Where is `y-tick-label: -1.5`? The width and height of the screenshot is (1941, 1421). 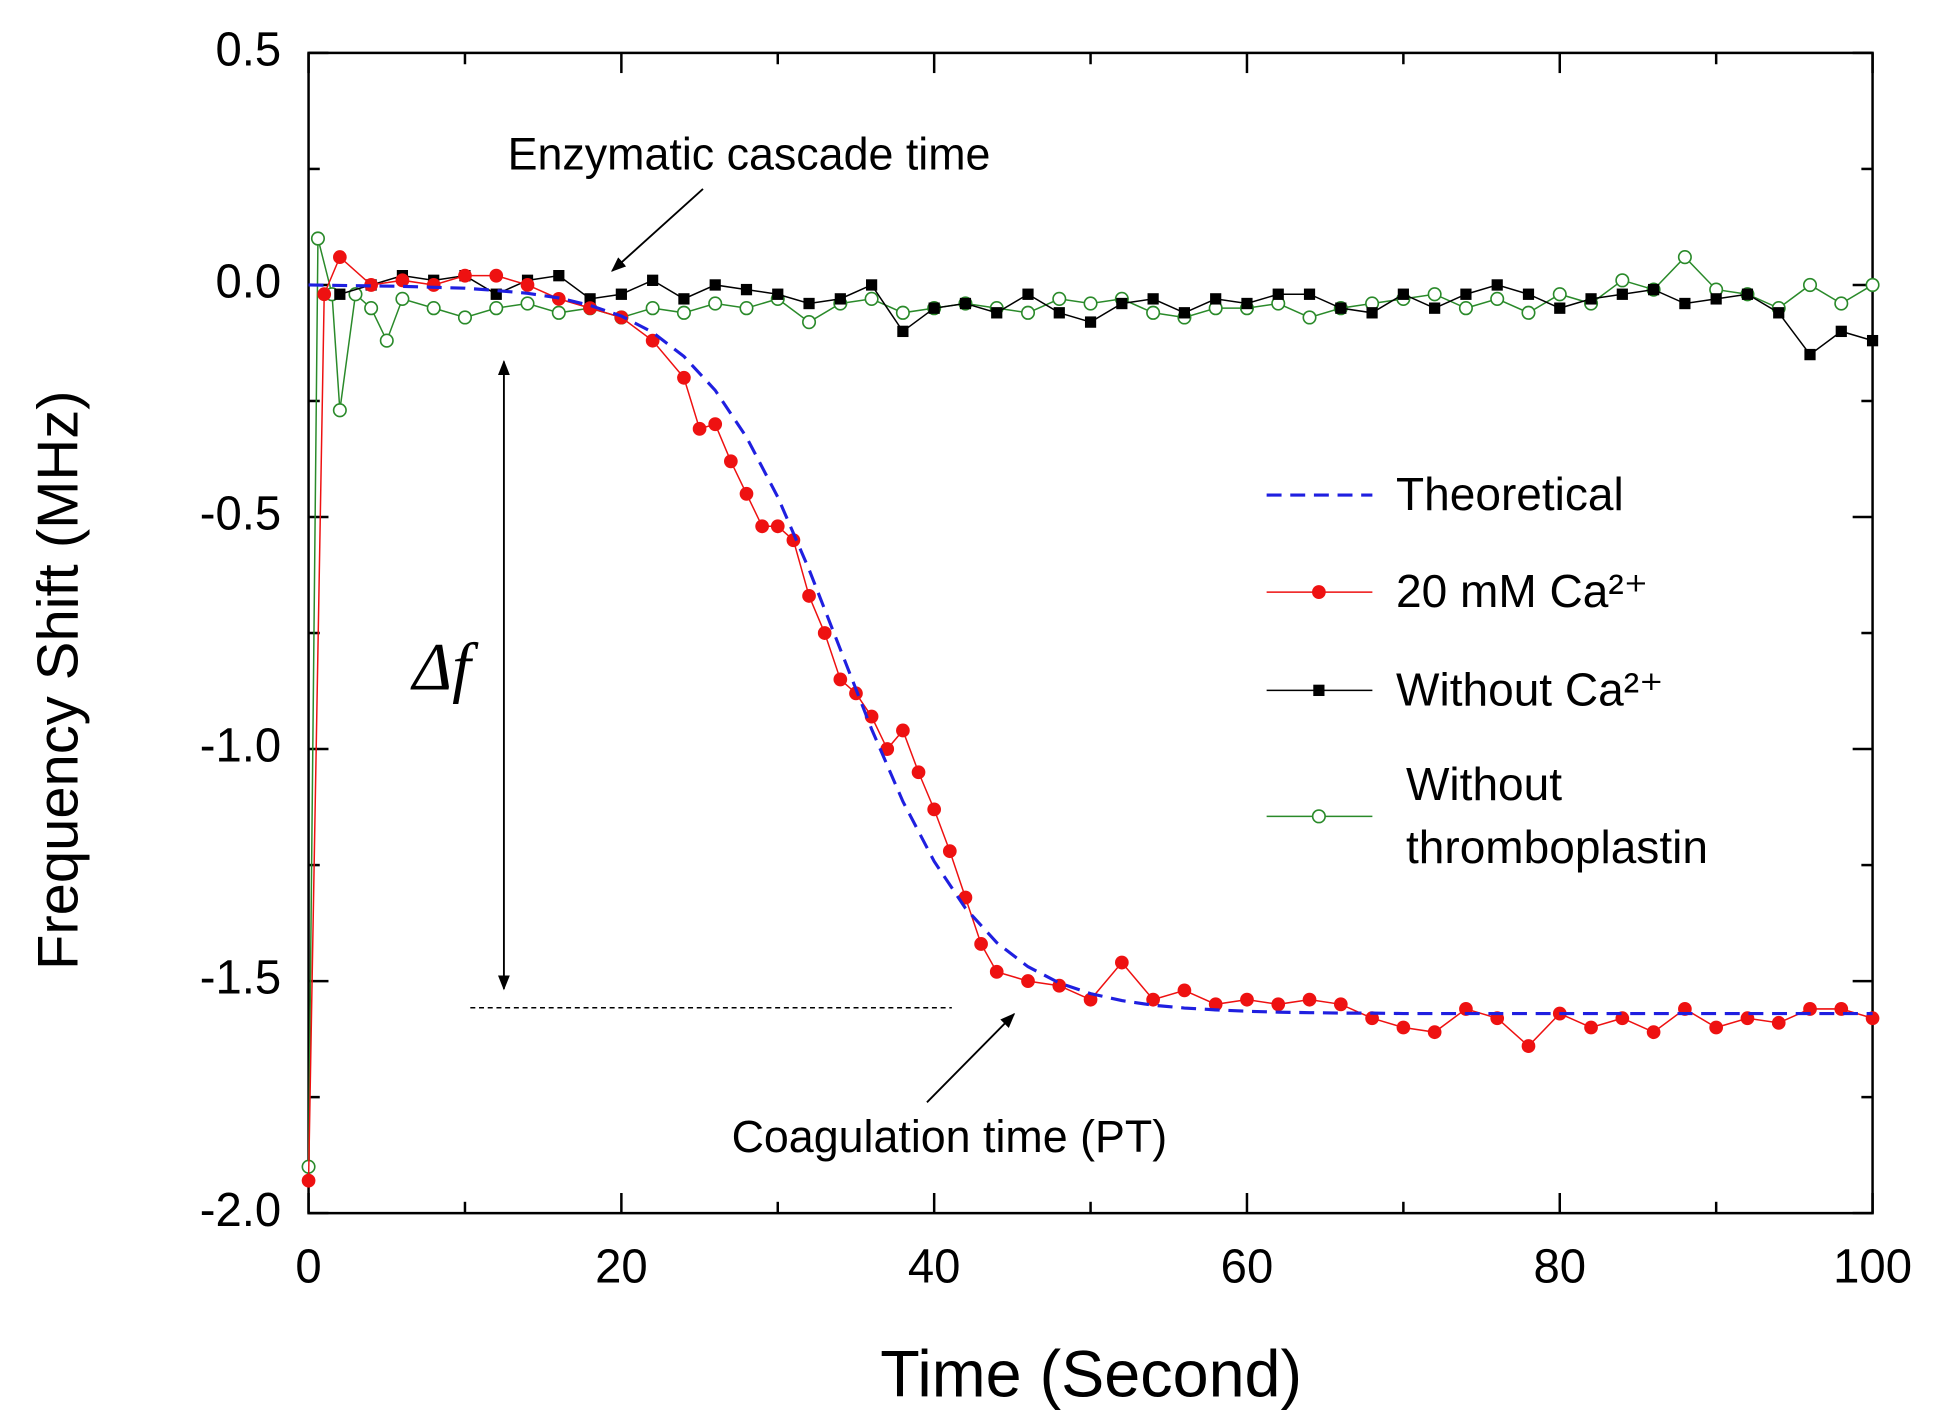
y-tick-label: -1.5 is located at coordinates (240, 977).